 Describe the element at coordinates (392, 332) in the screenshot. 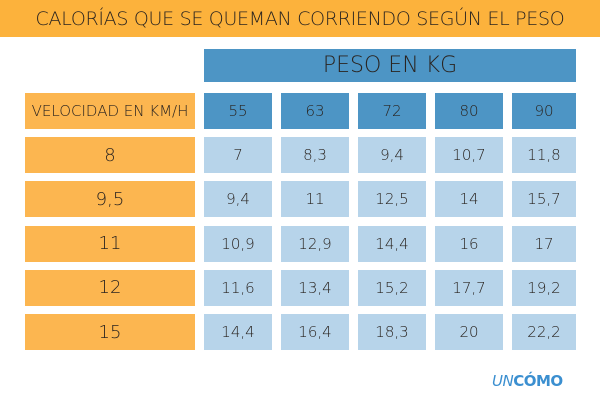

I see `calorie-cell: 18,3` at that location.